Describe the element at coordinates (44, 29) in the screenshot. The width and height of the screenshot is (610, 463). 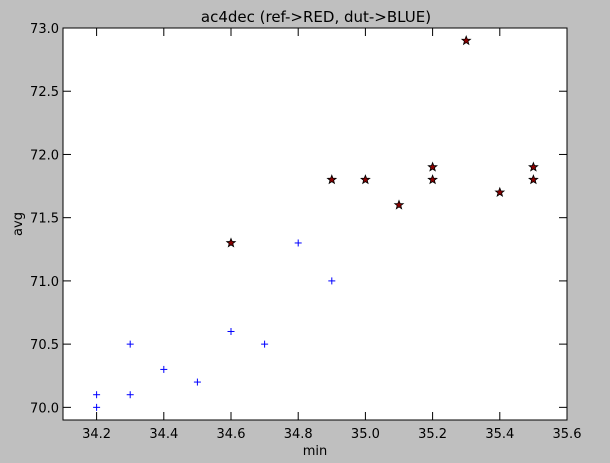
I see `y-tick-label: 73.0` at that location.